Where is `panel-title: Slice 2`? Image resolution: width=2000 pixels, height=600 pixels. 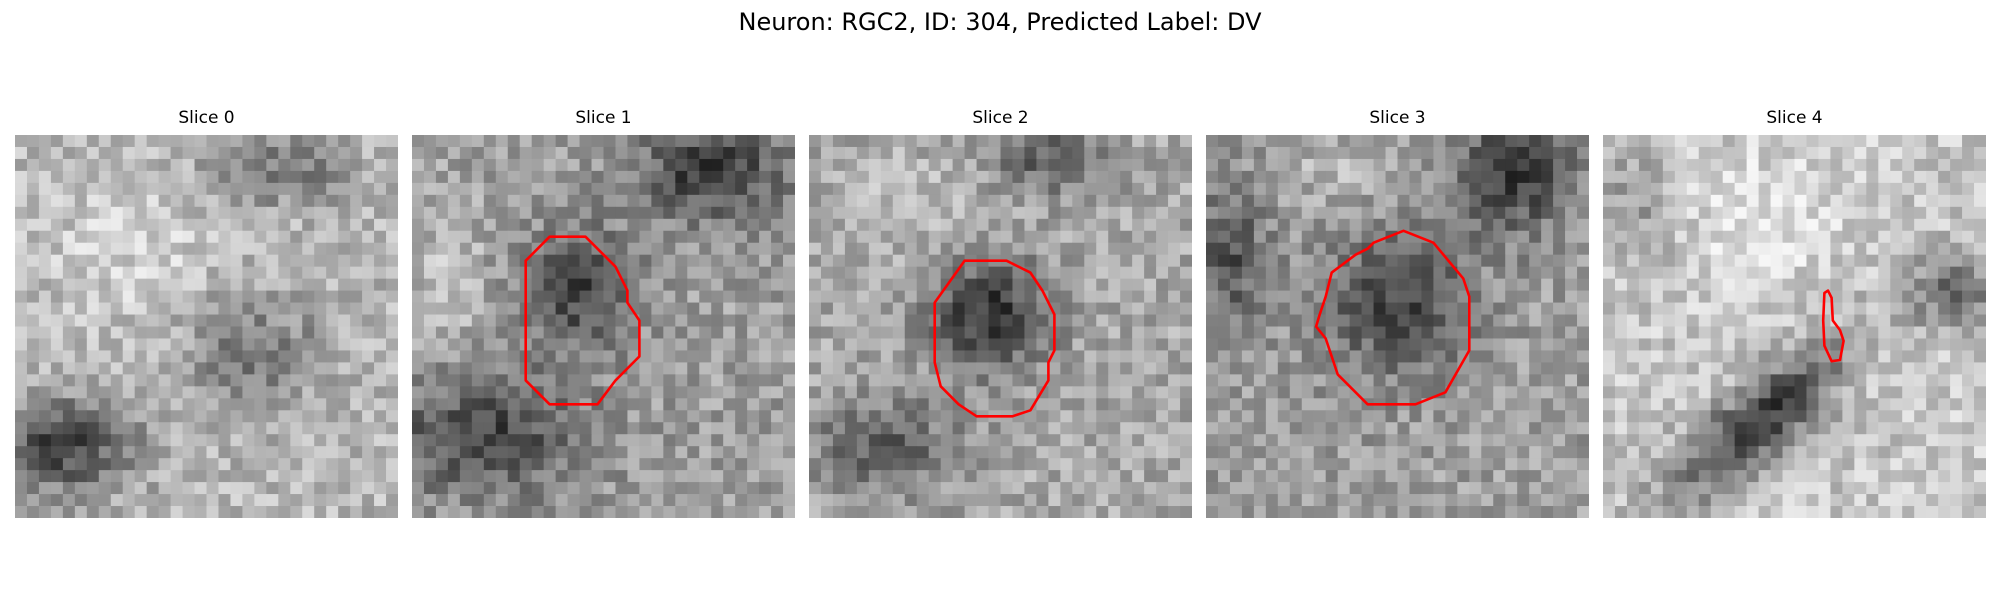 panel-title: Slice 2 is located at coordinates (1000, 118).